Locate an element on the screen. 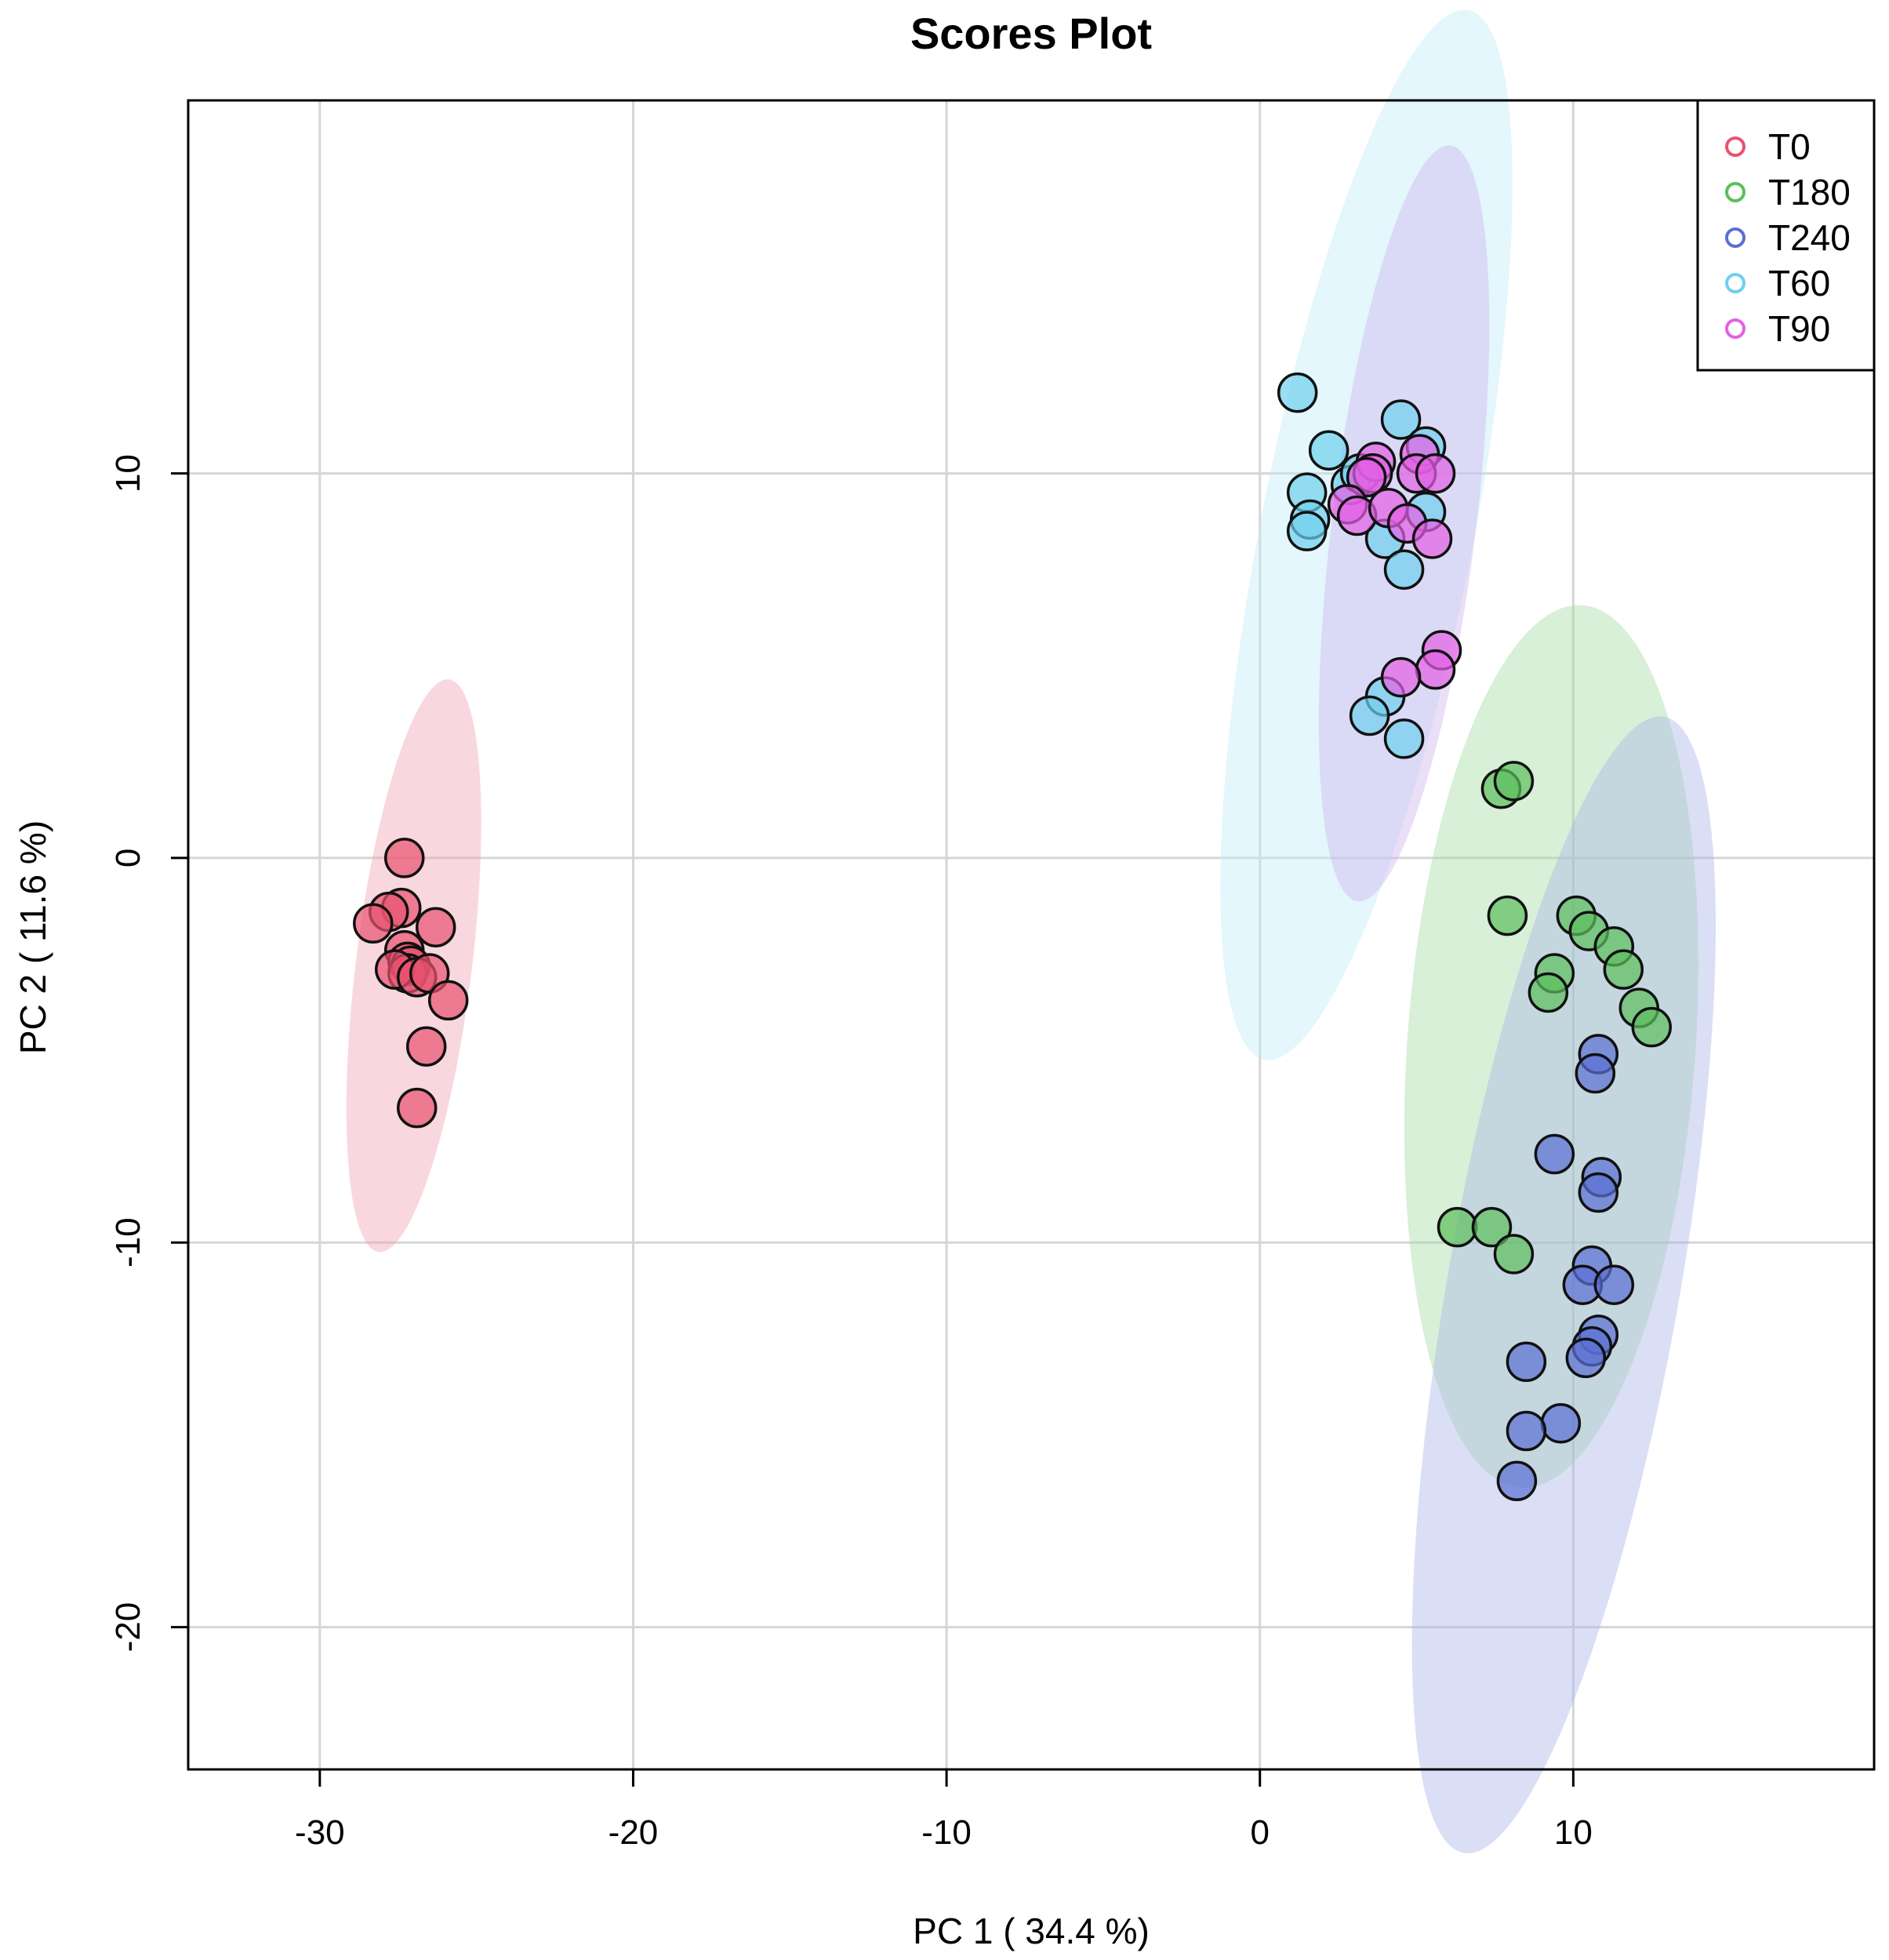  x-tick-label: 0 is located at coordinates (1259, 1832).